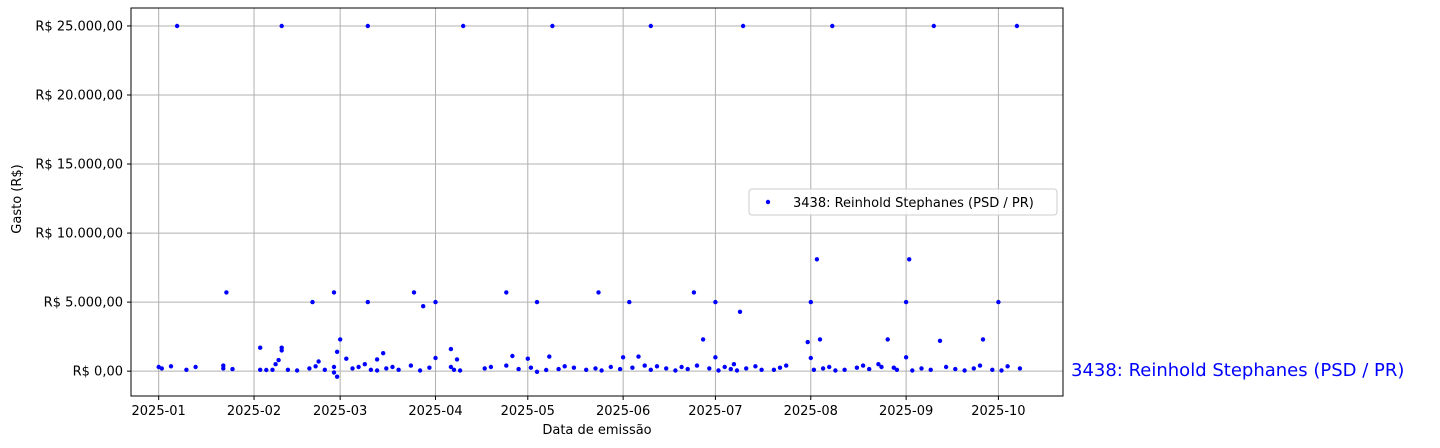 The height and width of the screenshot is (448, 1440). I want to click on y-tick-label: R$ 5.000,00, so click(83, 303).